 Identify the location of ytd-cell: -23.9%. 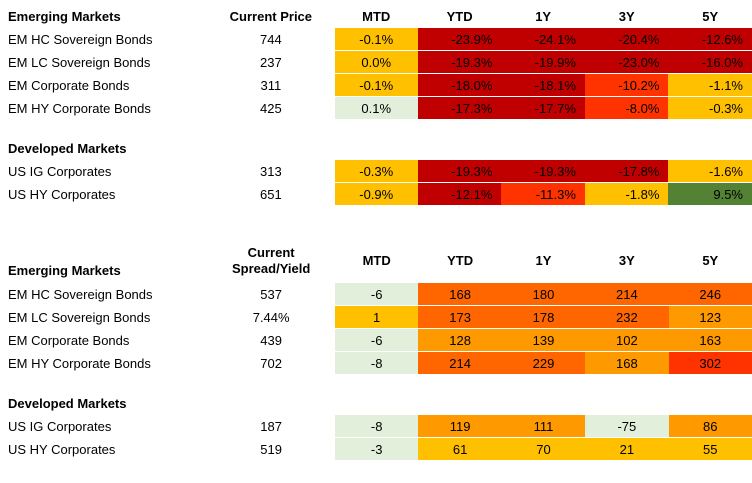
(459, 39).